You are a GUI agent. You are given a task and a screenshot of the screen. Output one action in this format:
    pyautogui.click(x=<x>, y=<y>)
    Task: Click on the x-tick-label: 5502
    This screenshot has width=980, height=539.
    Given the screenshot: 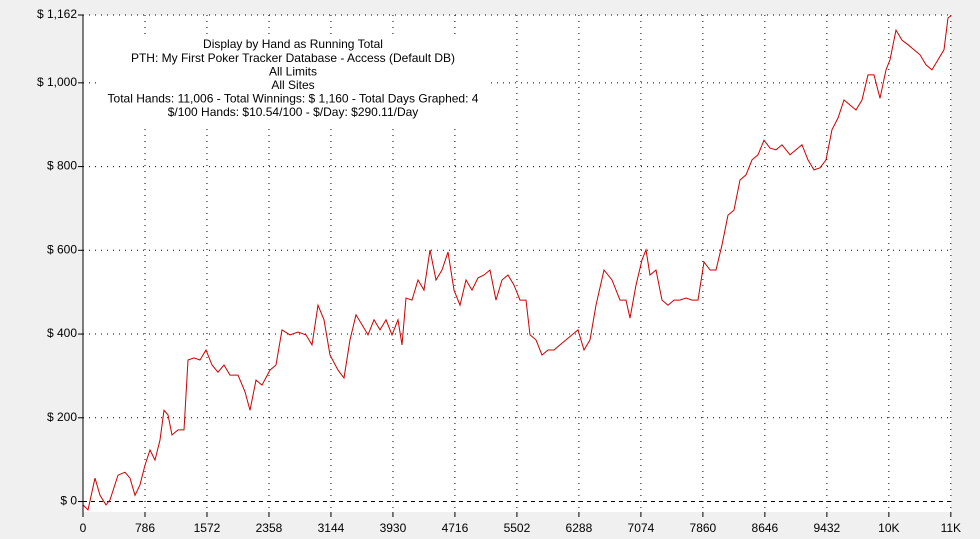 What is the action you would take?
    pyautogui.click(x=517, y=528)
    